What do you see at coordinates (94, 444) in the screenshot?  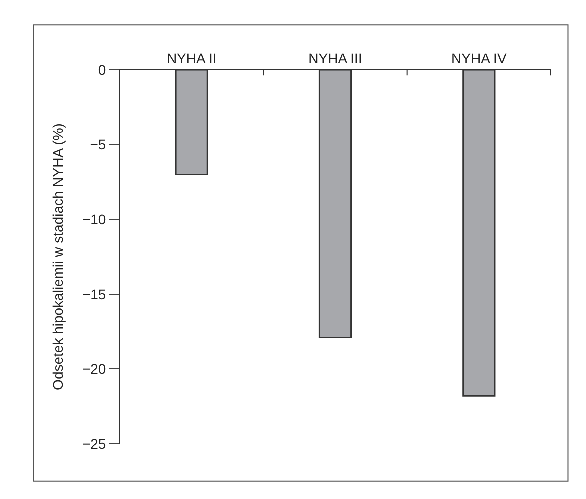 I see `y-tick-label: −25` at bounding box center [94, 444].